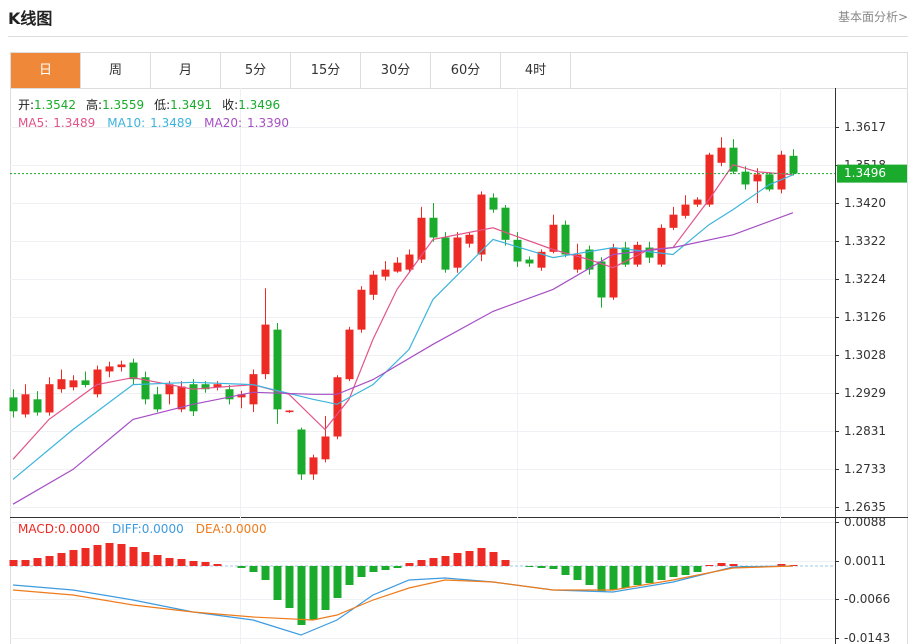 The height and width of the screenshot is (644, 914). What do you see at coordinates (326, 70) in the screenshot?
I see `period-tab: 15分` at bounding box center [326, 70].